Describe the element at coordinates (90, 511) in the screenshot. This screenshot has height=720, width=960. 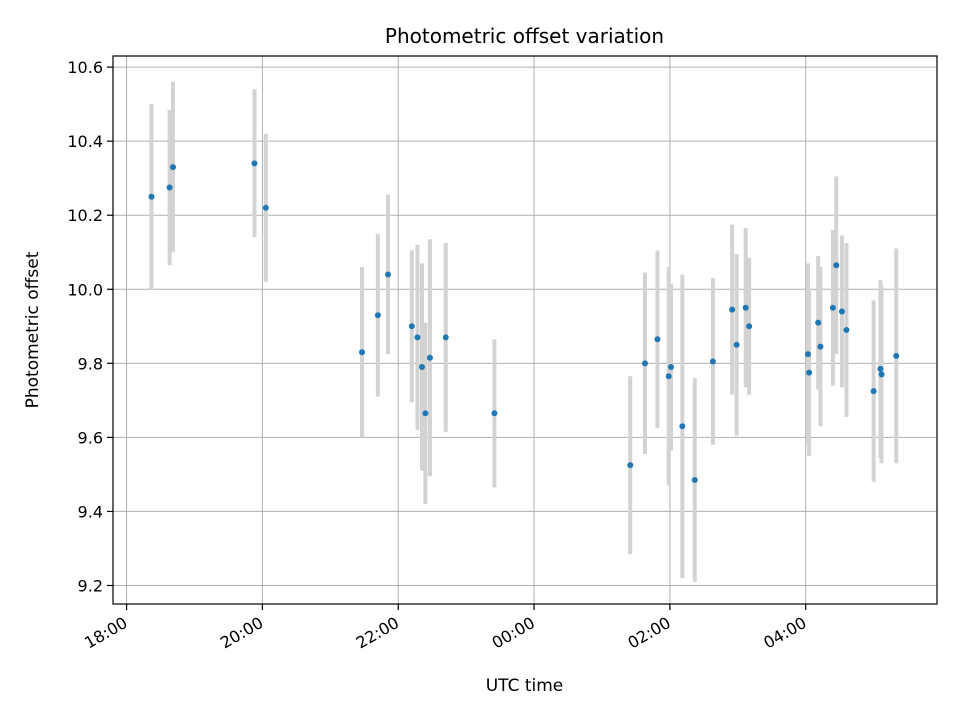
I see `y-tick-label: 9.4` at that location.